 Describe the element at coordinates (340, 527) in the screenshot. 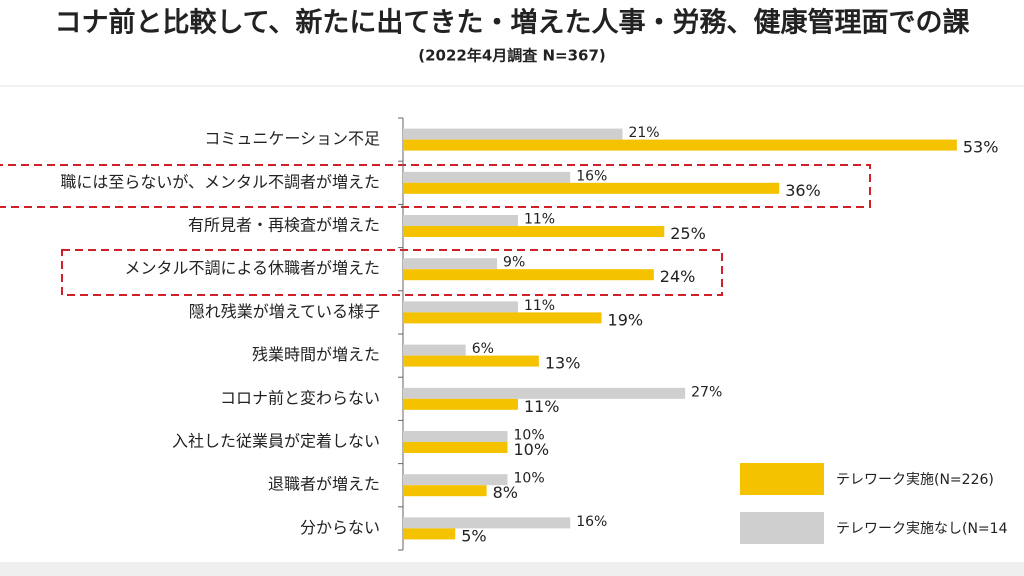

I see `category-label: 分からない` at that location.